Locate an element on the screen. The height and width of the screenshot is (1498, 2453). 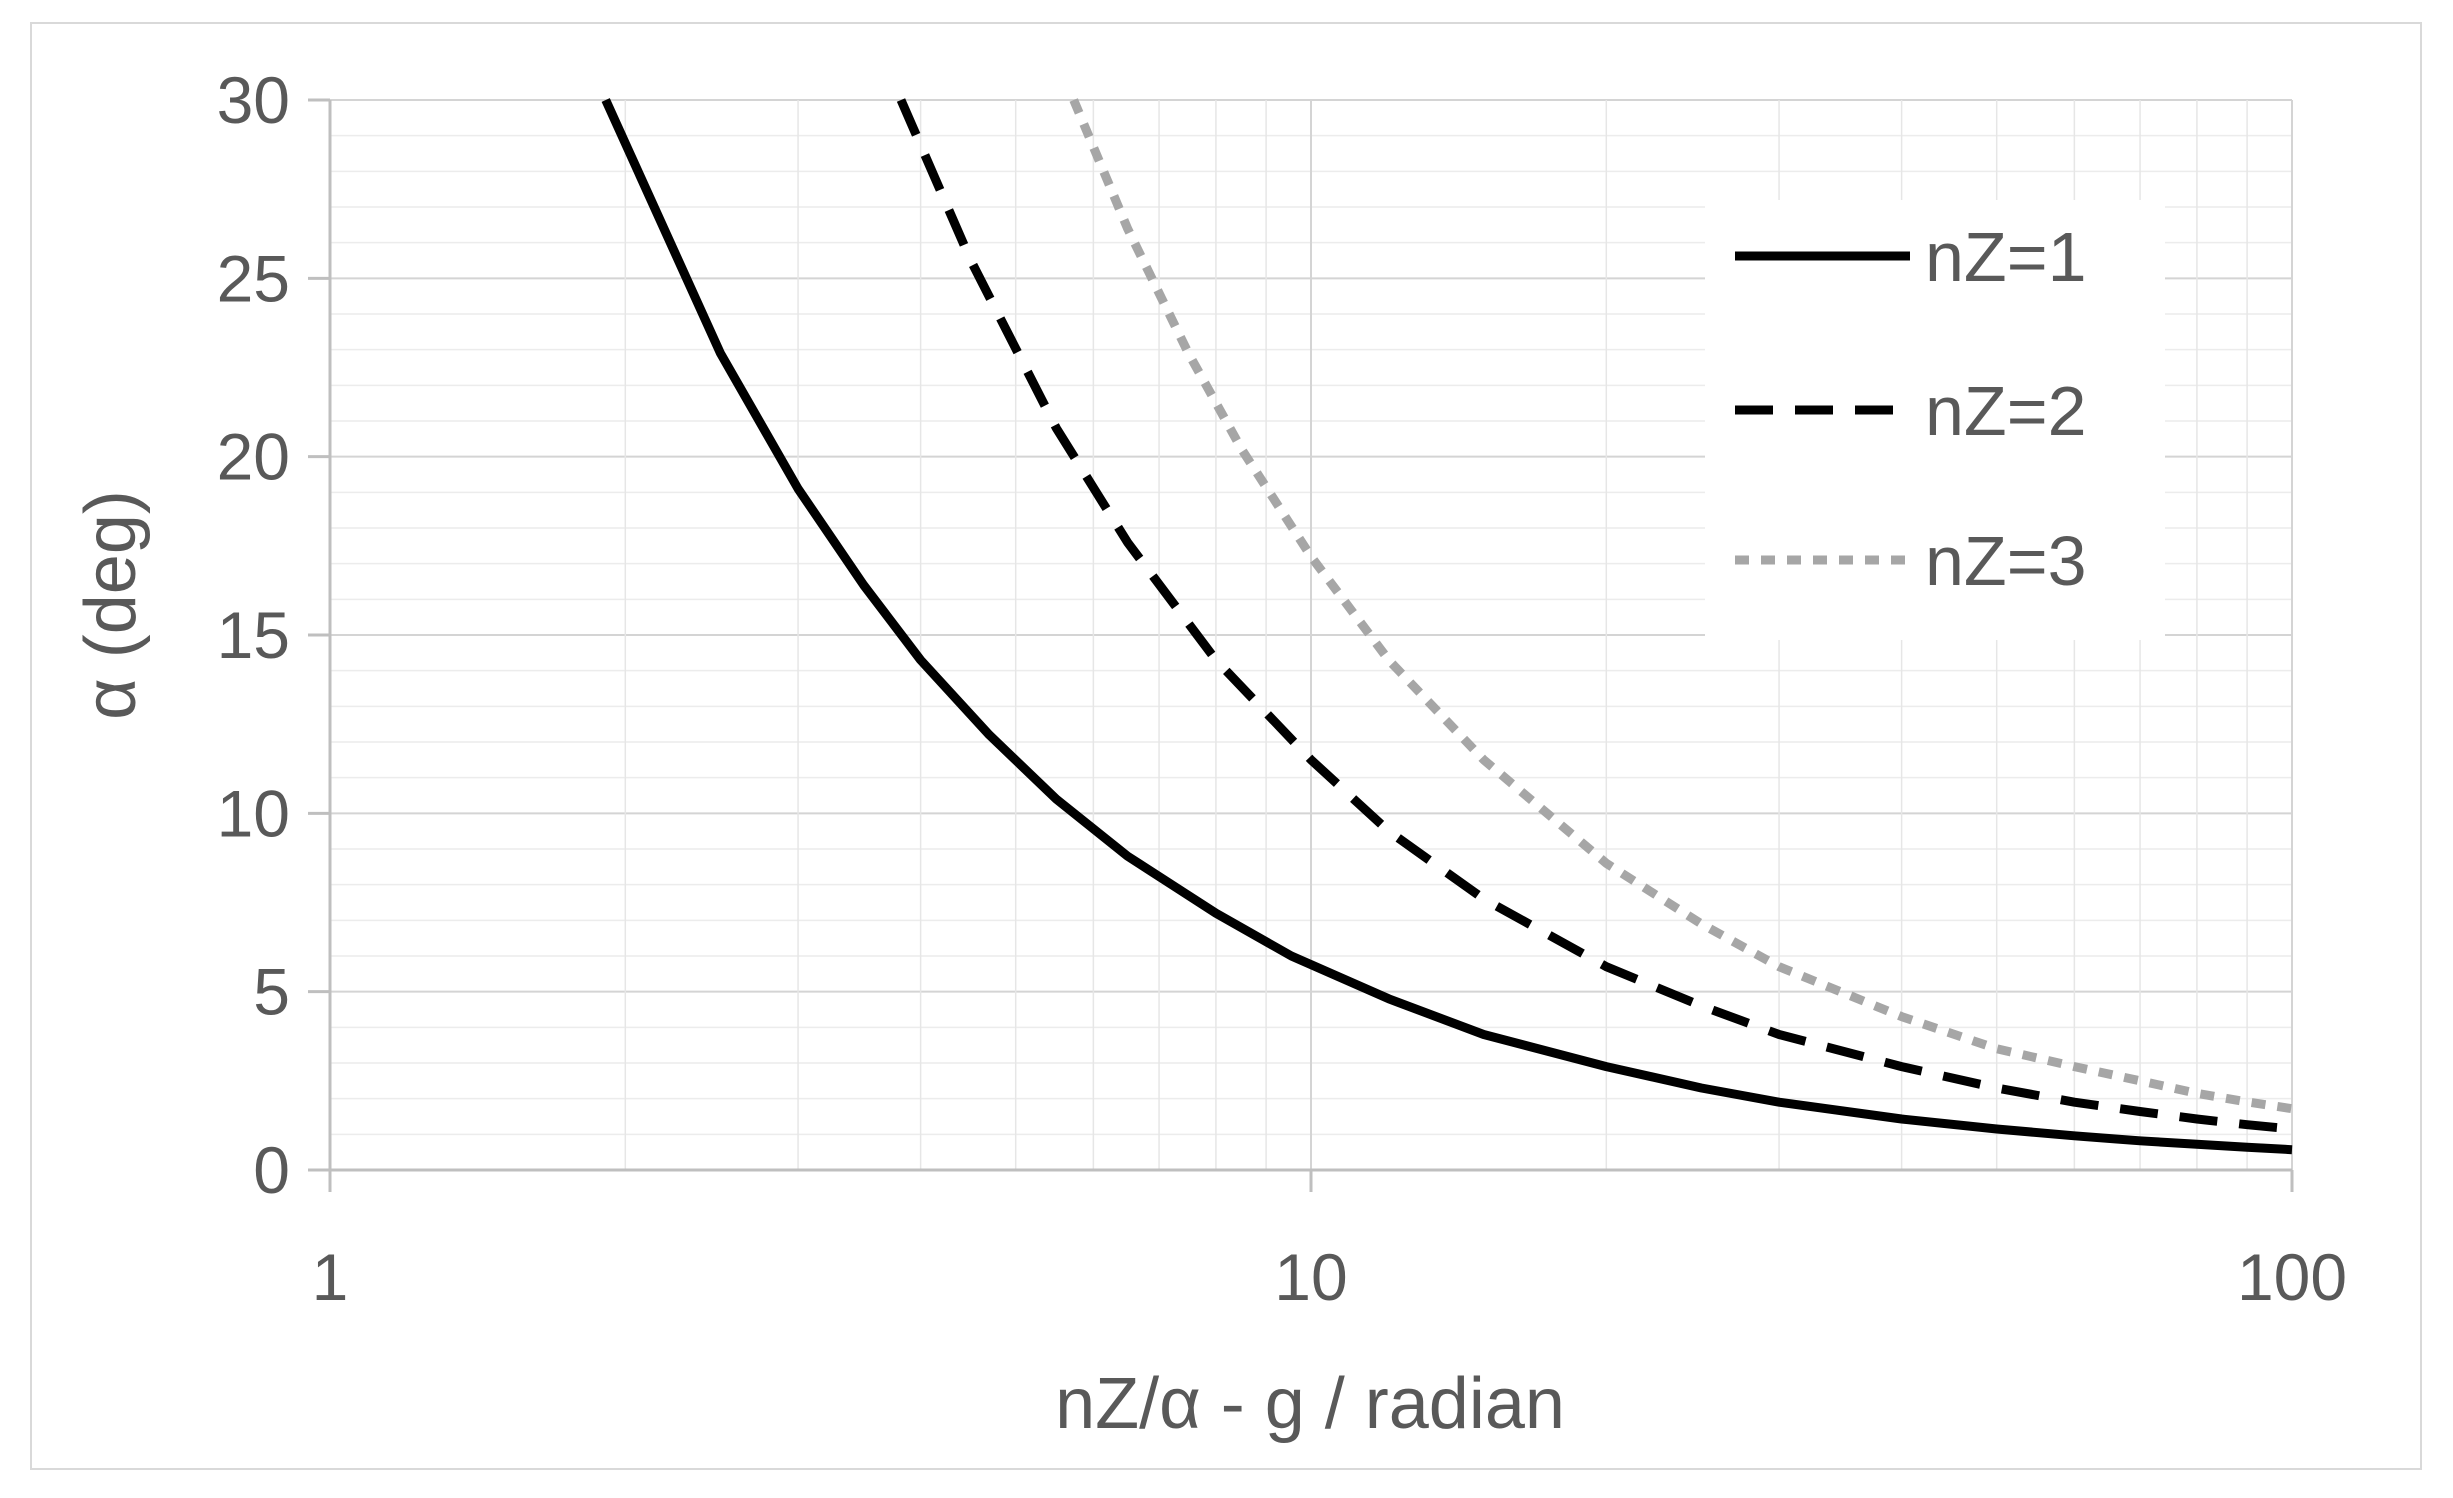
x-tick-label: 10 is located at coordinates (1310, 1277).